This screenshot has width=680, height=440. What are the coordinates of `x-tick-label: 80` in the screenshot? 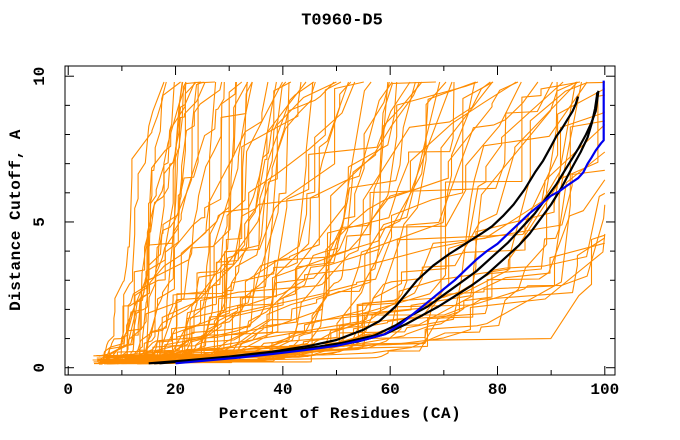 It's located at (497, 390).